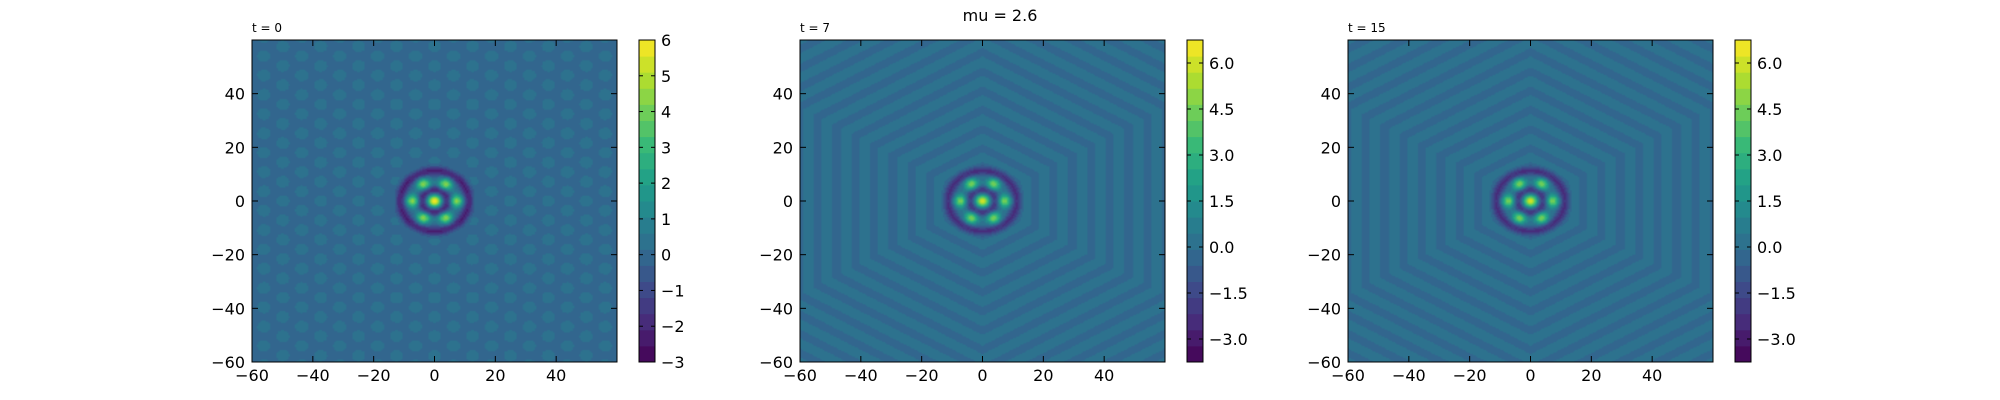  I want to click on panel-title: t = 15, so click(1367, 28).